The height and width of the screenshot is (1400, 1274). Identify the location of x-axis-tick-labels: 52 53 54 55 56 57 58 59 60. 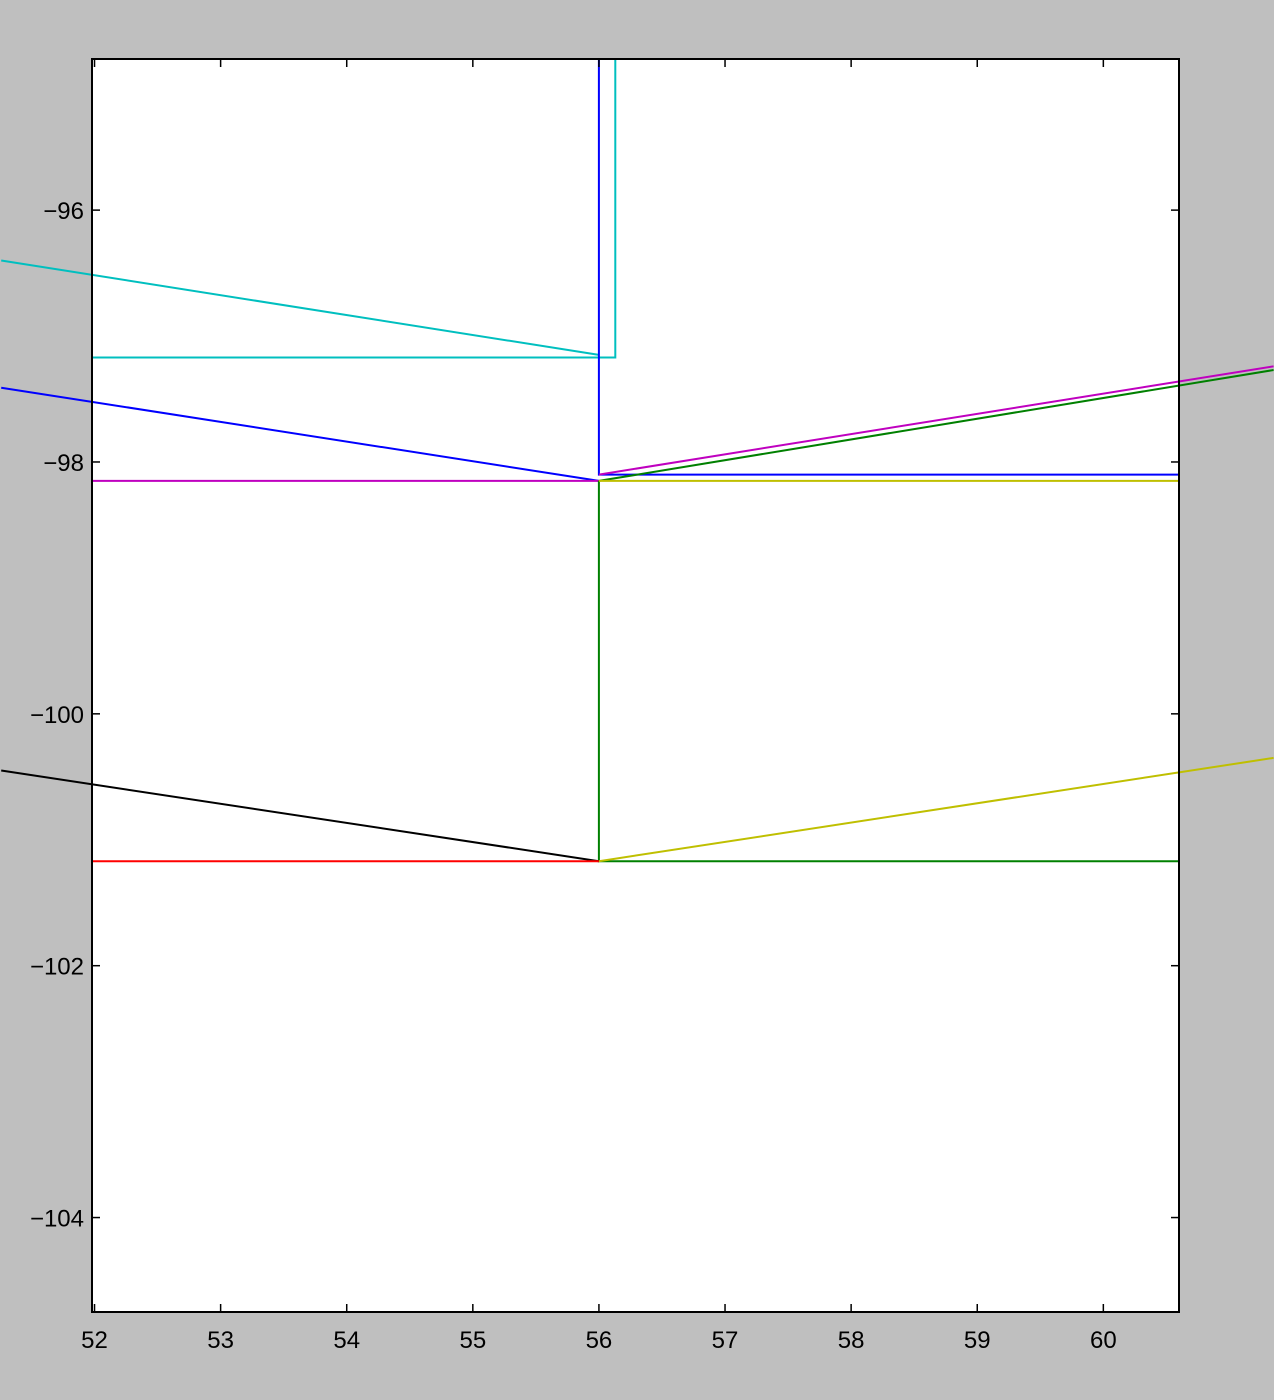
(599, 1340).